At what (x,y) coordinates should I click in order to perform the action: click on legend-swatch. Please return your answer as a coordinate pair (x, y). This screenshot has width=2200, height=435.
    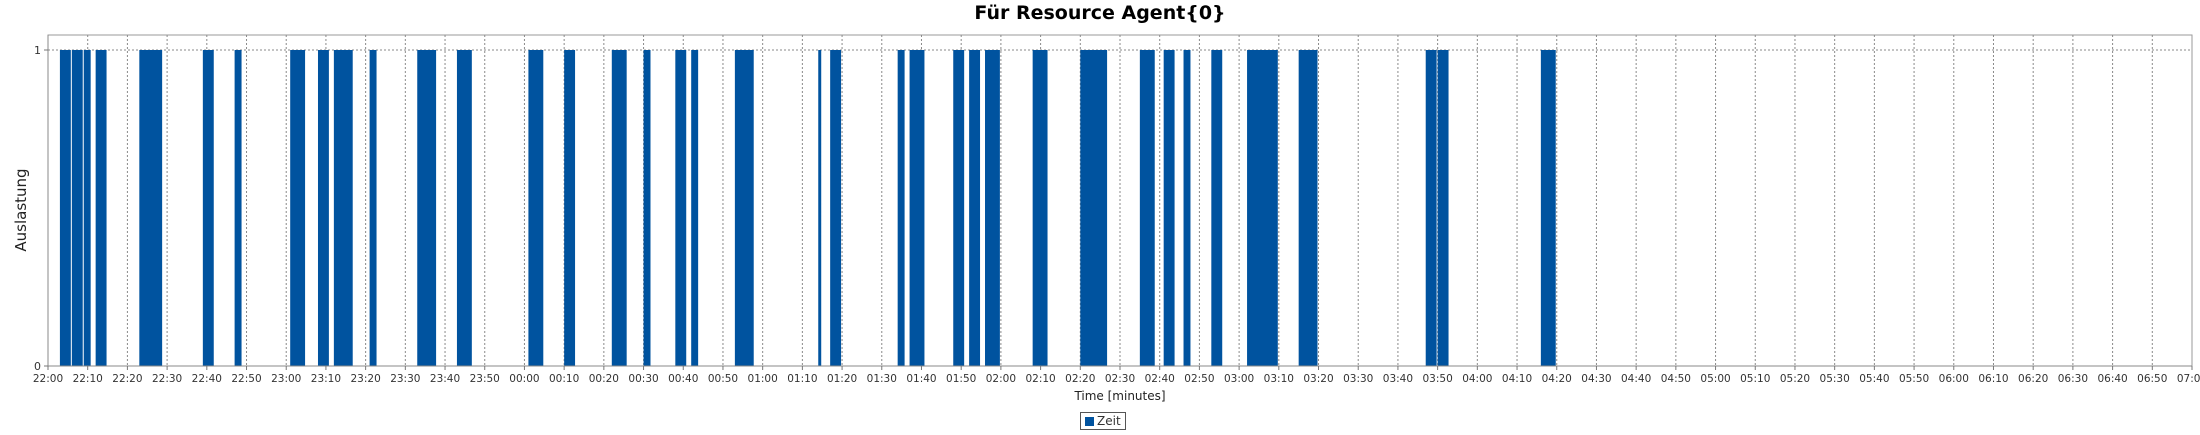
    Looking at the image, I should click on (1089, 421).